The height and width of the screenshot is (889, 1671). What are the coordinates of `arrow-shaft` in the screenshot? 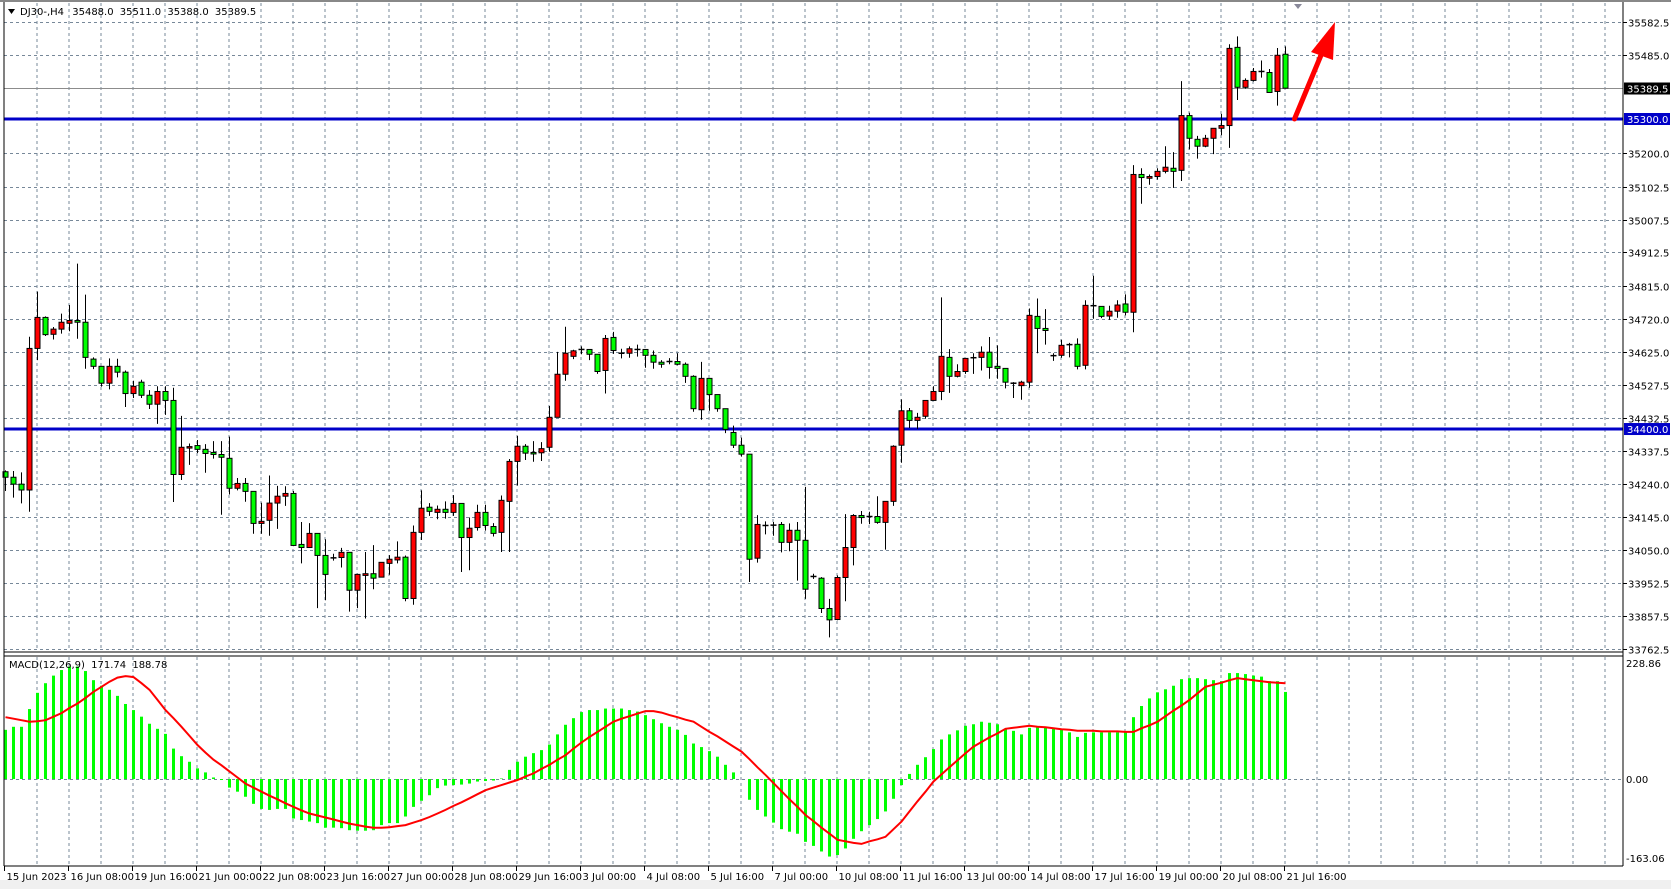 It's located at (1309, 83).